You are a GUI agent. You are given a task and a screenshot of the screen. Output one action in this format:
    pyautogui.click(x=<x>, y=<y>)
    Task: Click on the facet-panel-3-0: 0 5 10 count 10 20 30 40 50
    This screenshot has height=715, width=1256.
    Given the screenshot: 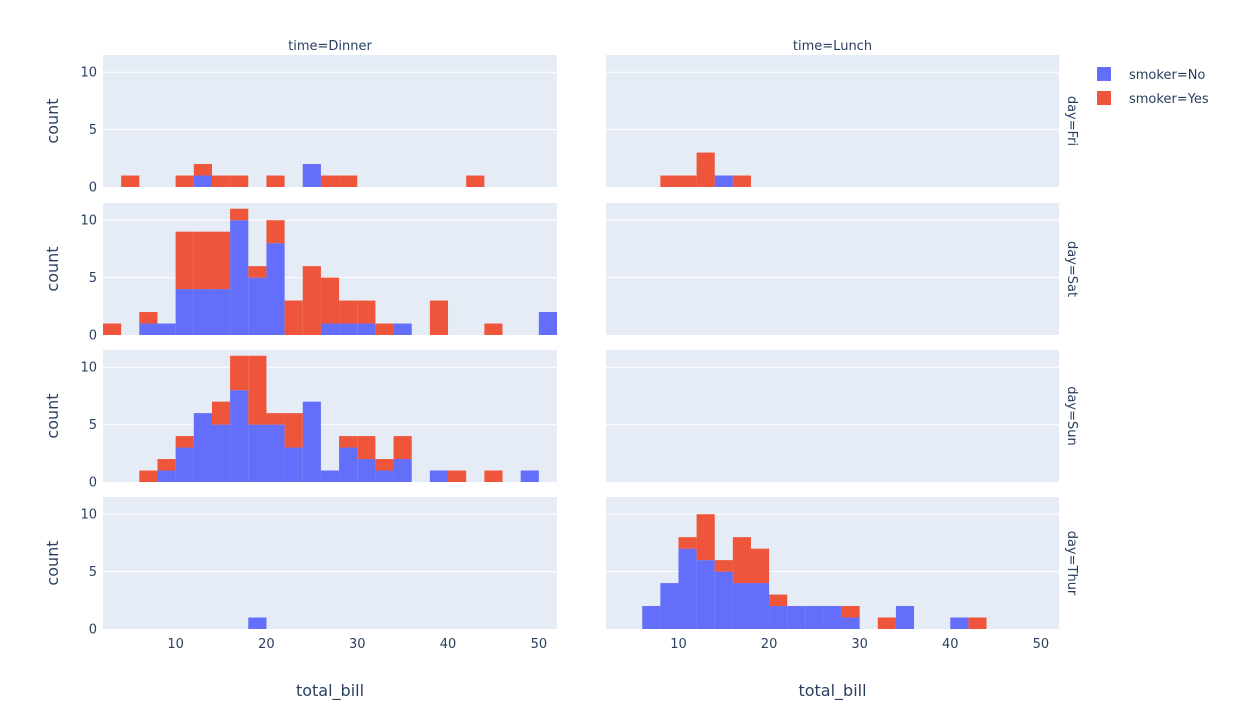 What is the action you would take?
    pyautogui.click(x=300, y=574)
    